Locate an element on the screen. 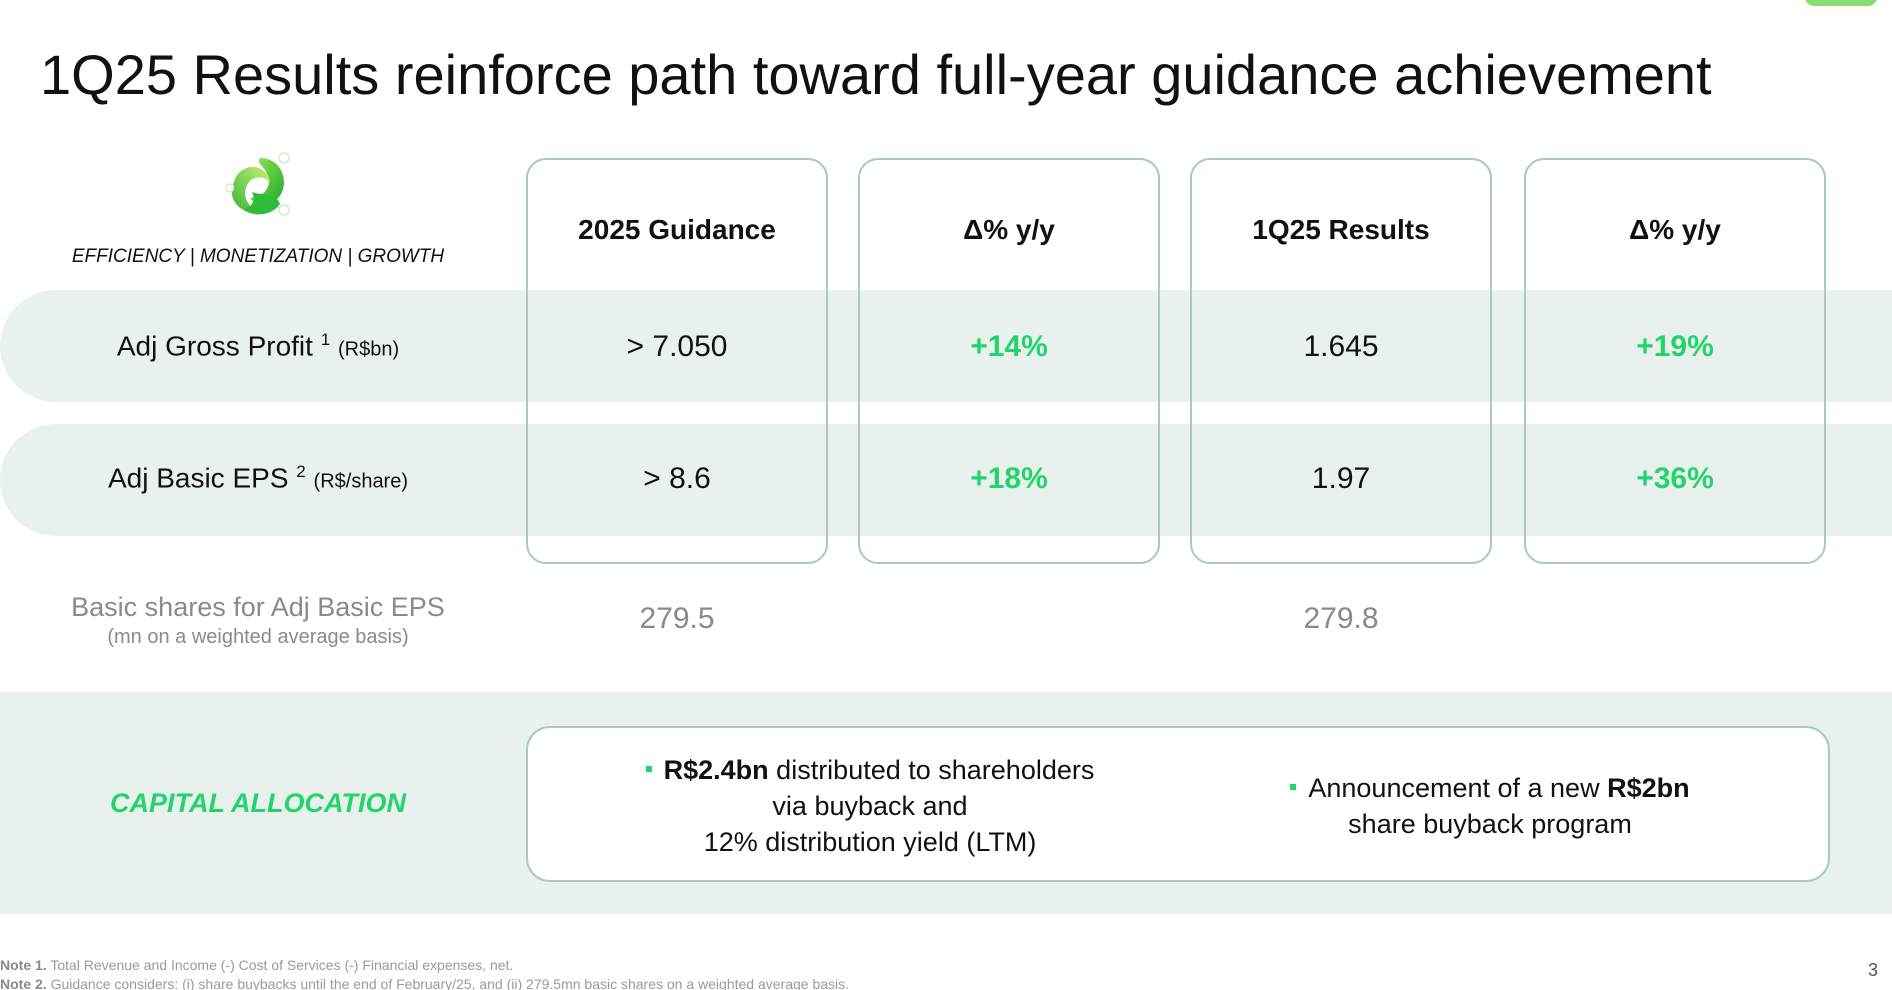  shares-guidance: 279.5 is located at coordinates (677, 618).